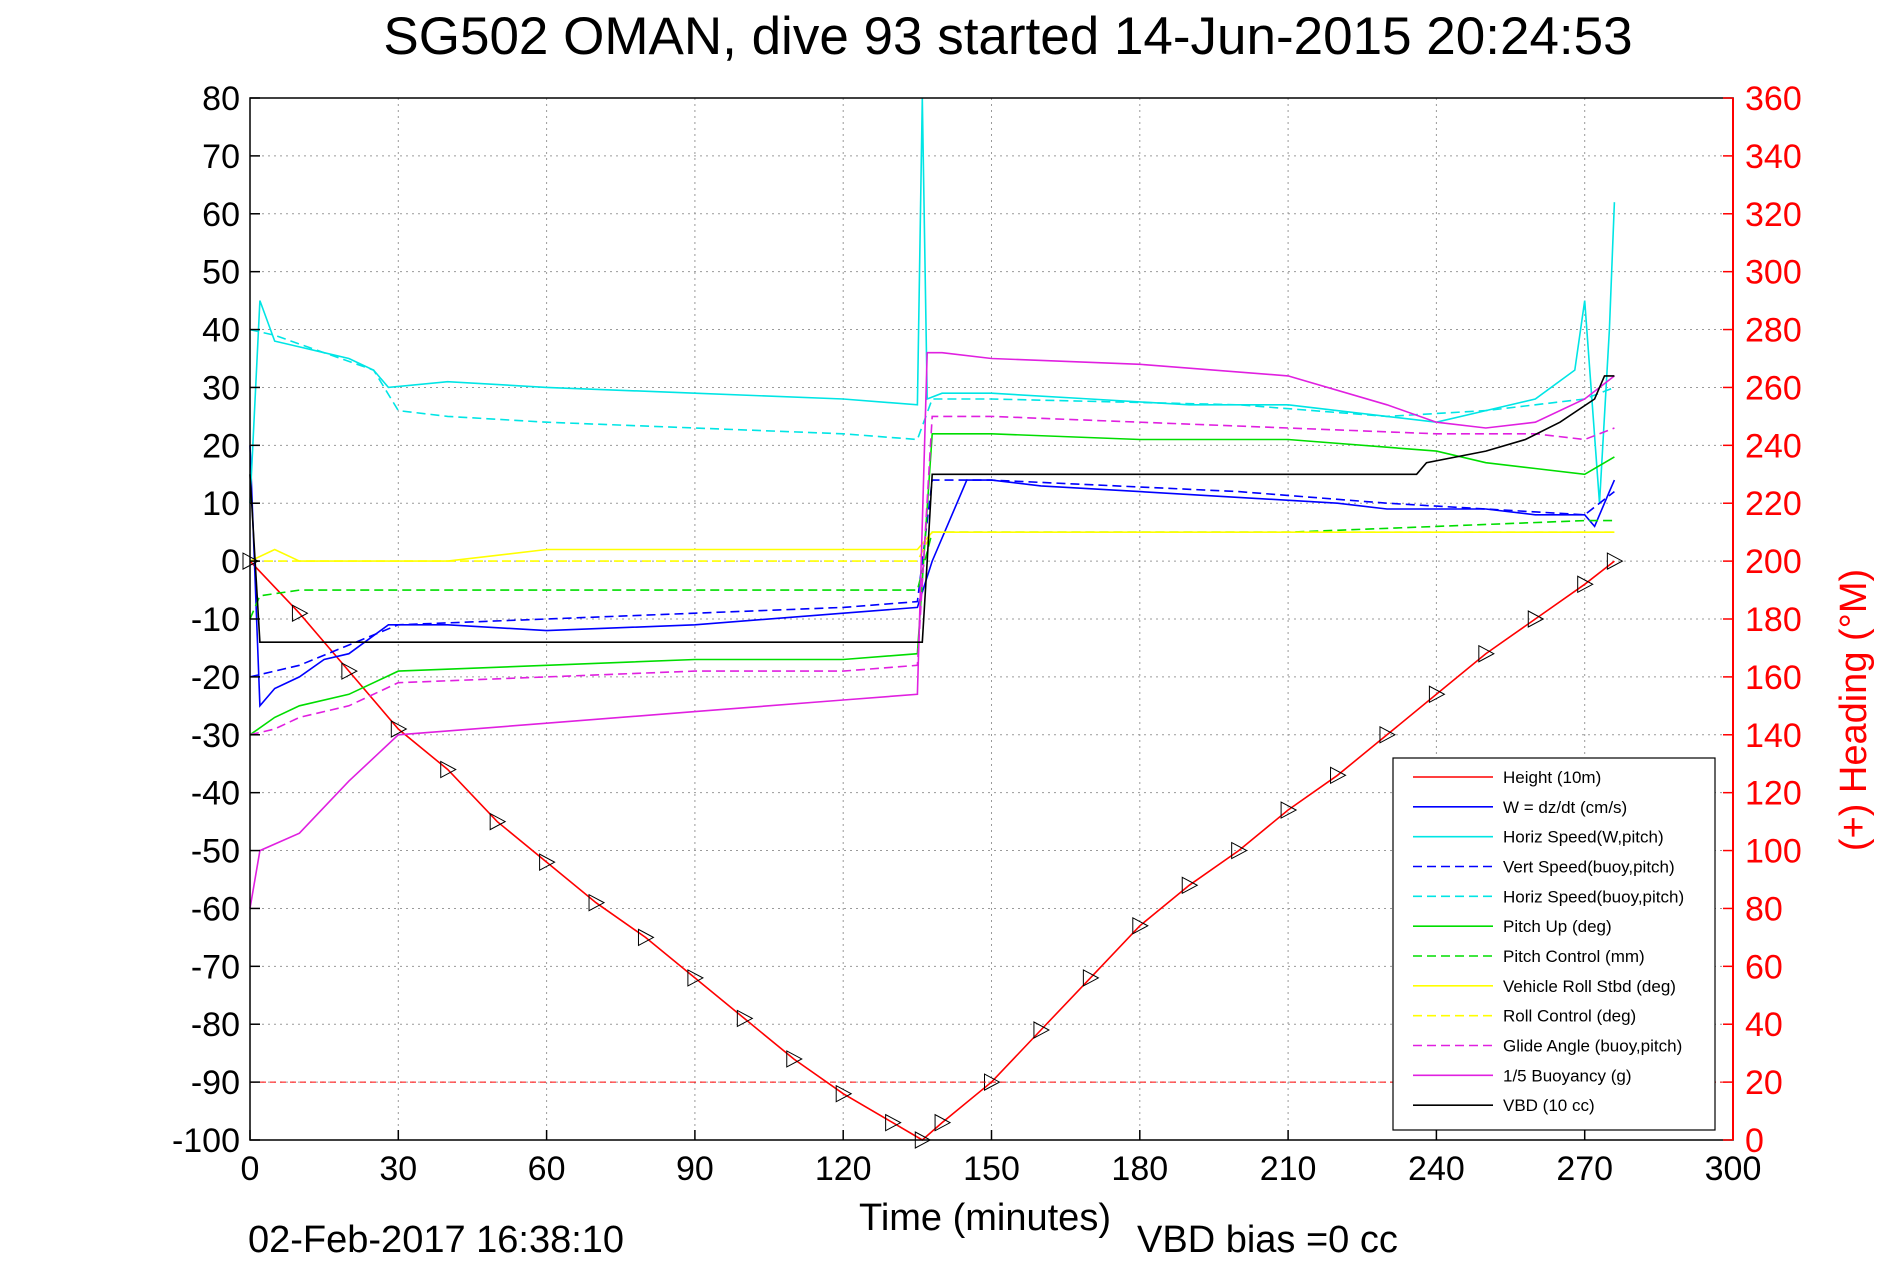  What do you see at coordinates (1773, 678) in the screenshot?
I see `y2-tick-label: 160` at bounding box center [1773, 678].